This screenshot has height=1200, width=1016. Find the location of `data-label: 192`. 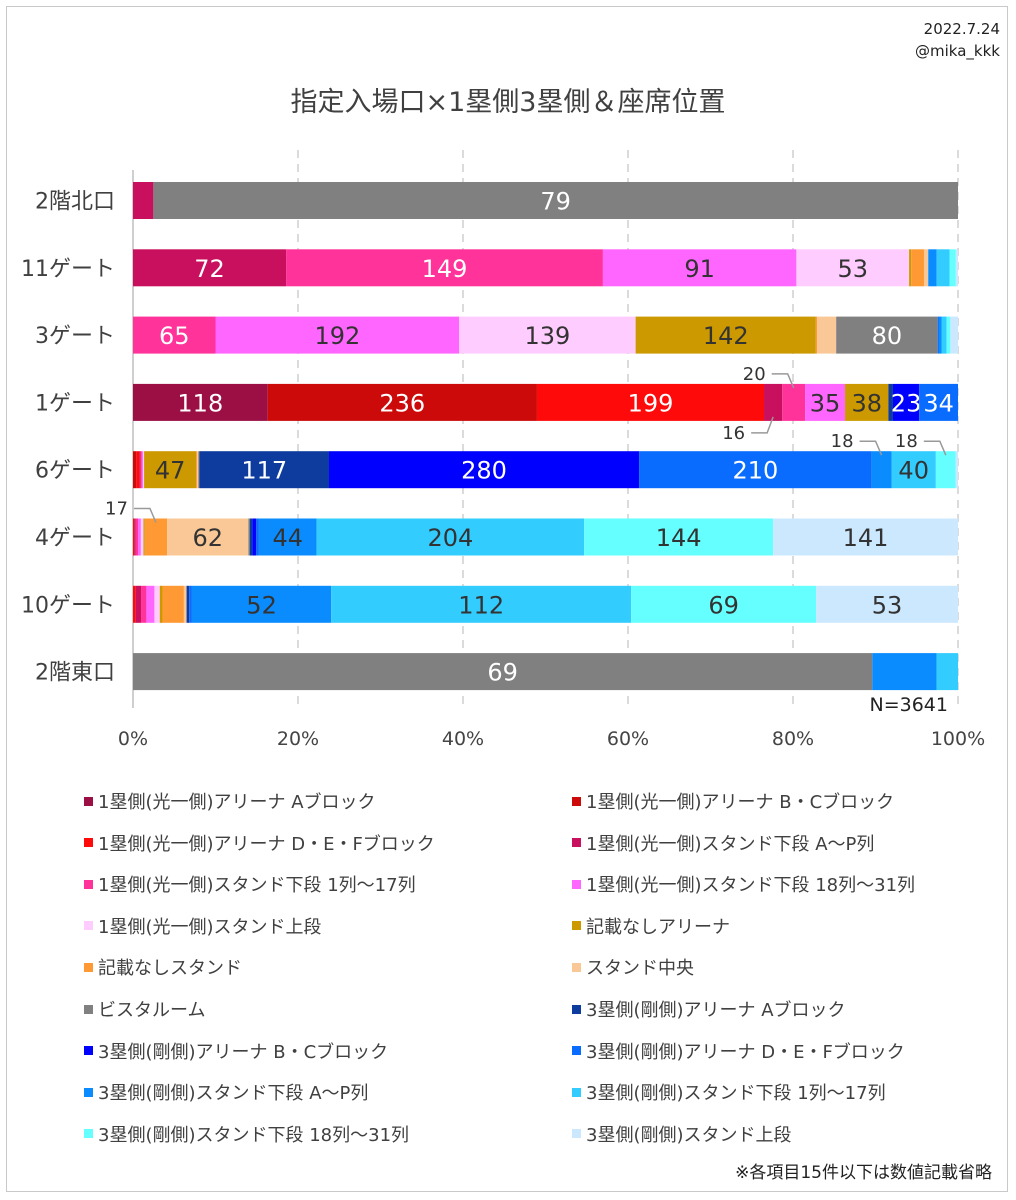

data-label: 192 is located at coordinates (337, 336).